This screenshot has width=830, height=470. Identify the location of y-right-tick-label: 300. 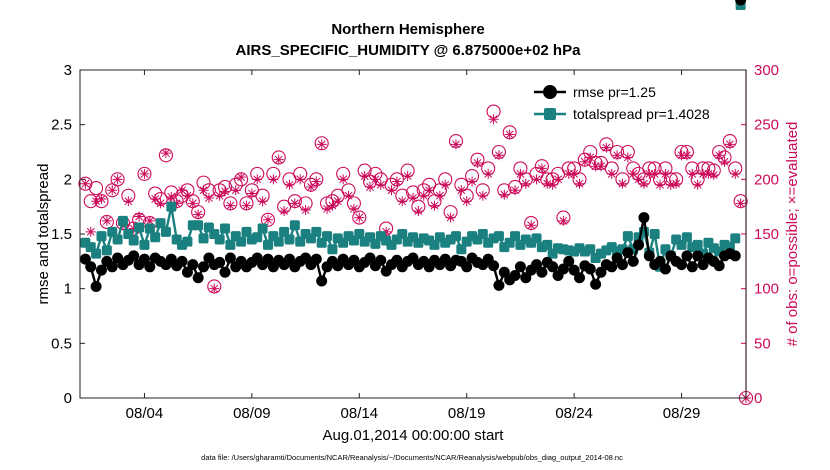
(766, 70).